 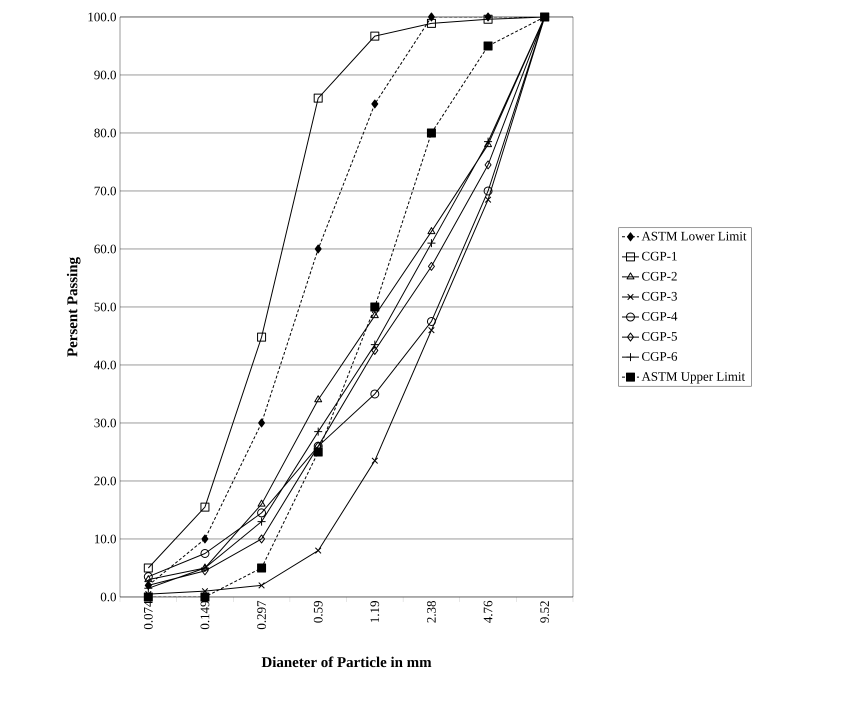 What do you see at coordinates (659, 256) in the screenshot?
I see `legend-label: CGP-1` at bounding box center [659, 256].